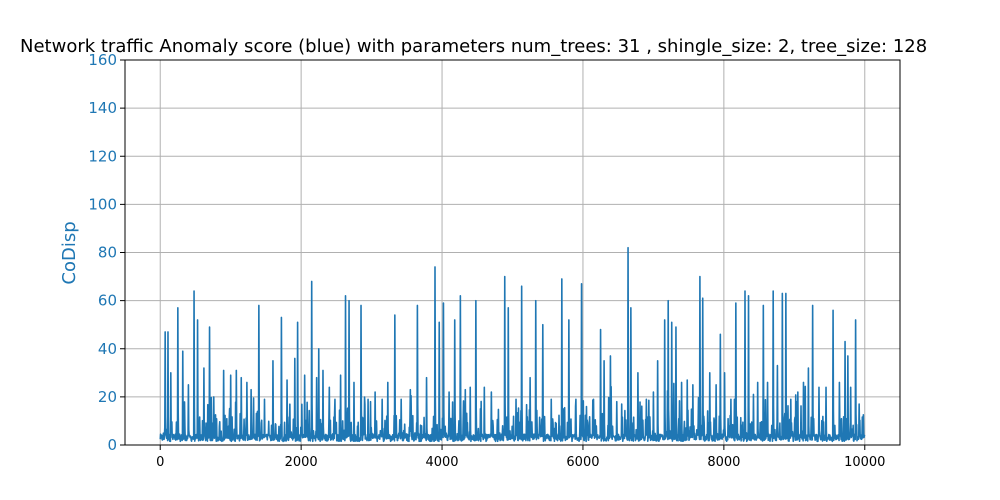 The image size is (1000, 500). Describe the element at coordinates (112, 445) in the screenshot. I see `y-tick-label: 0` at that location.